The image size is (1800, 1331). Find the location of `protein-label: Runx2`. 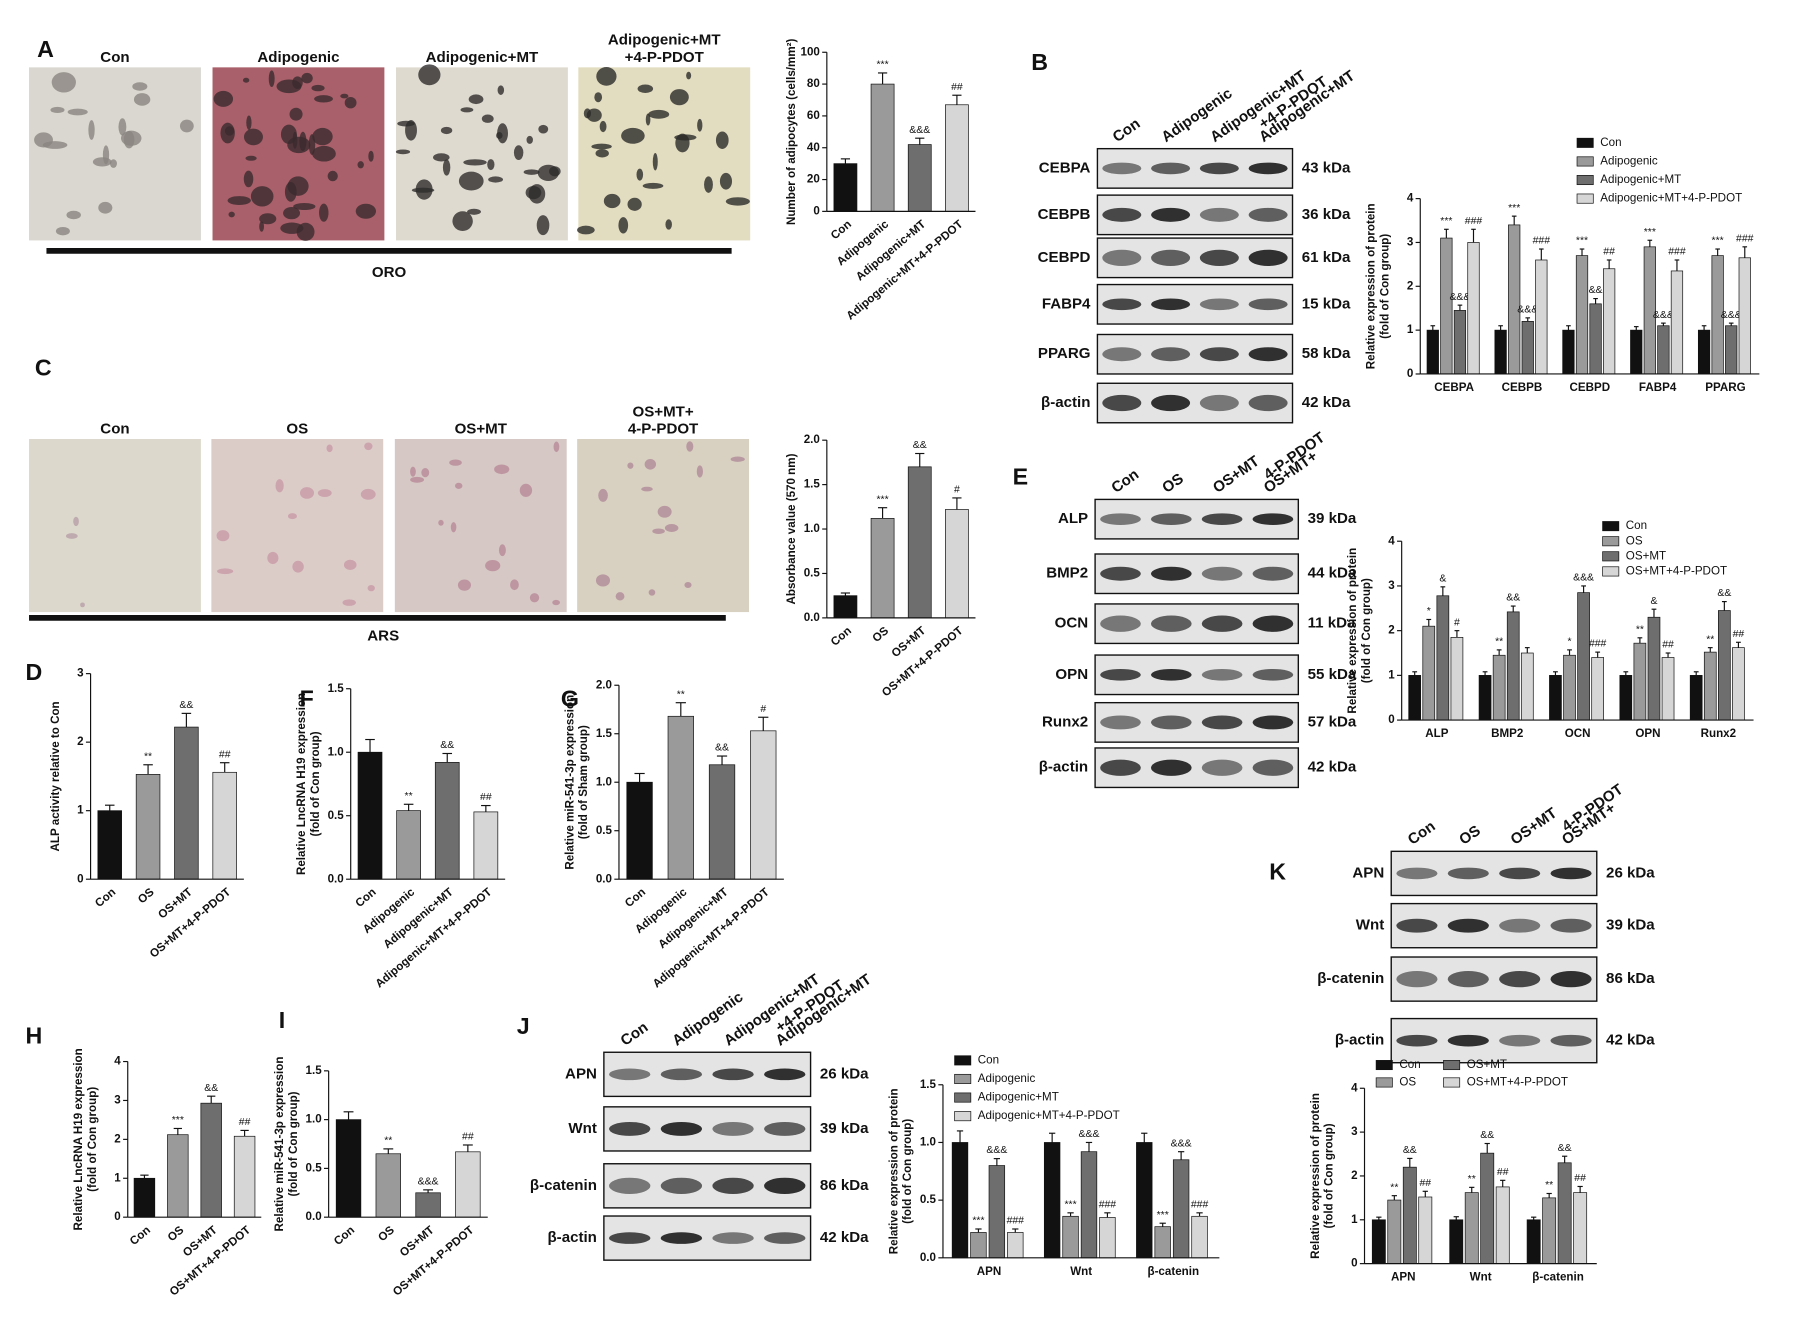

protein-label: Runx2 is located at coordinates (1065, 721).